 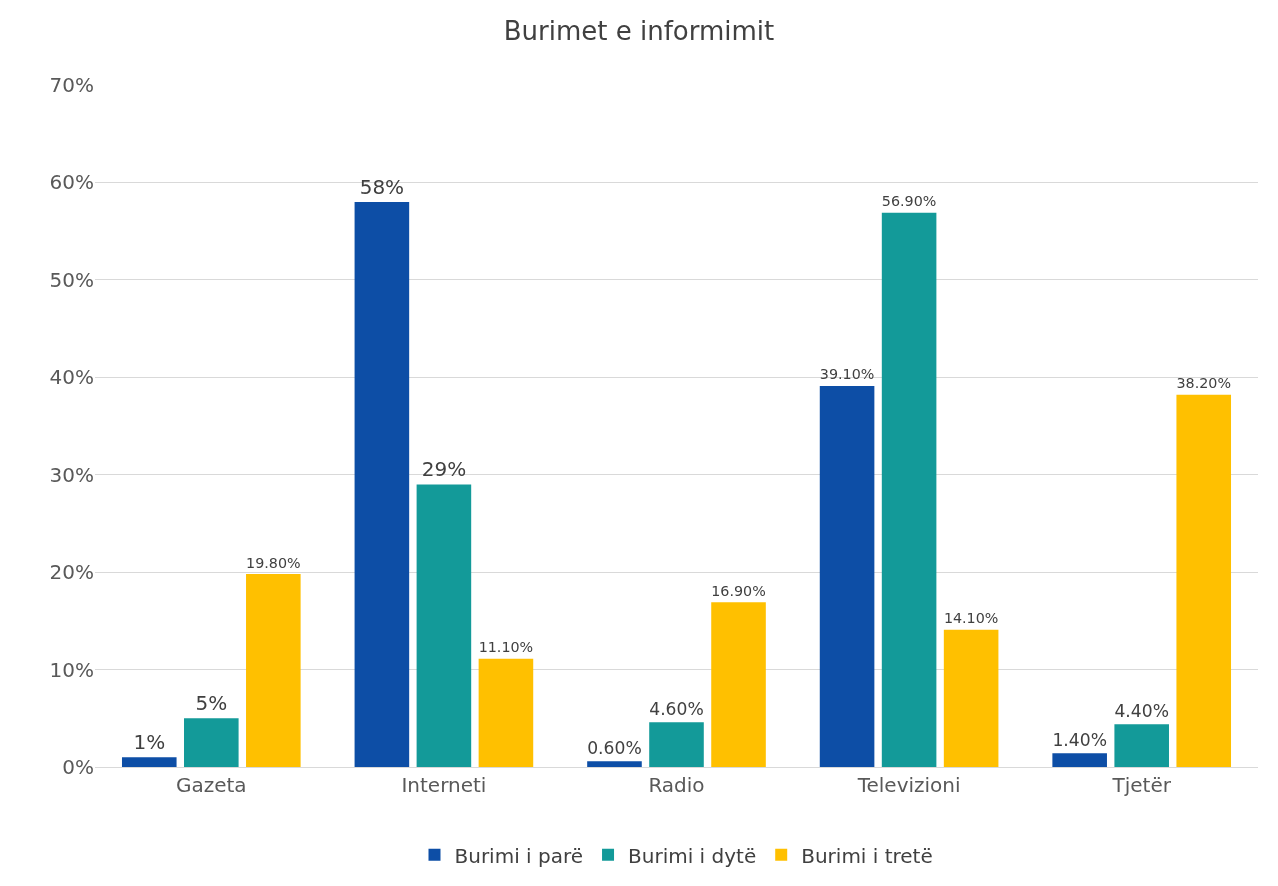 I want to click on data-label: 39.10%, so click(x=847, y=374).